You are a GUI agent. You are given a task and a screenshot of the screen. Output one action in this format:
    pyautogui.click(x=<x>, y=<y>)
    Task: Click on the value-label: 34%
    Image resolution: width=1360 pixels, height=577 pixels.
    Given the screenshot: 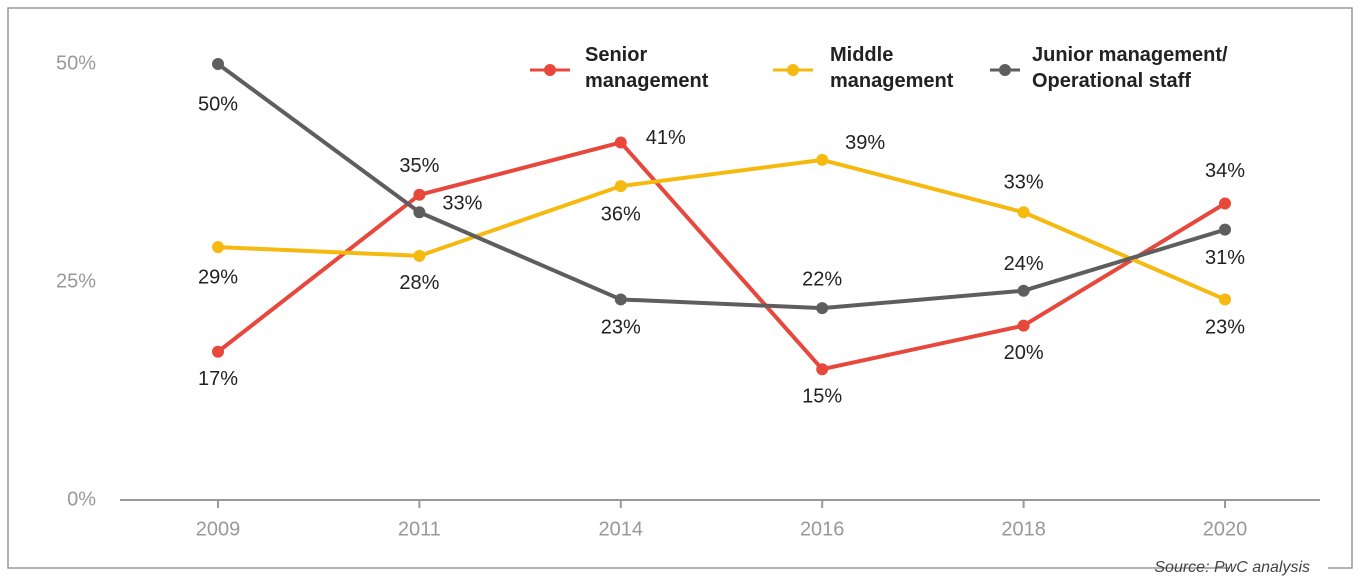 What is the action you would take?
    pyautogui.click(x=1225, y=171)
    